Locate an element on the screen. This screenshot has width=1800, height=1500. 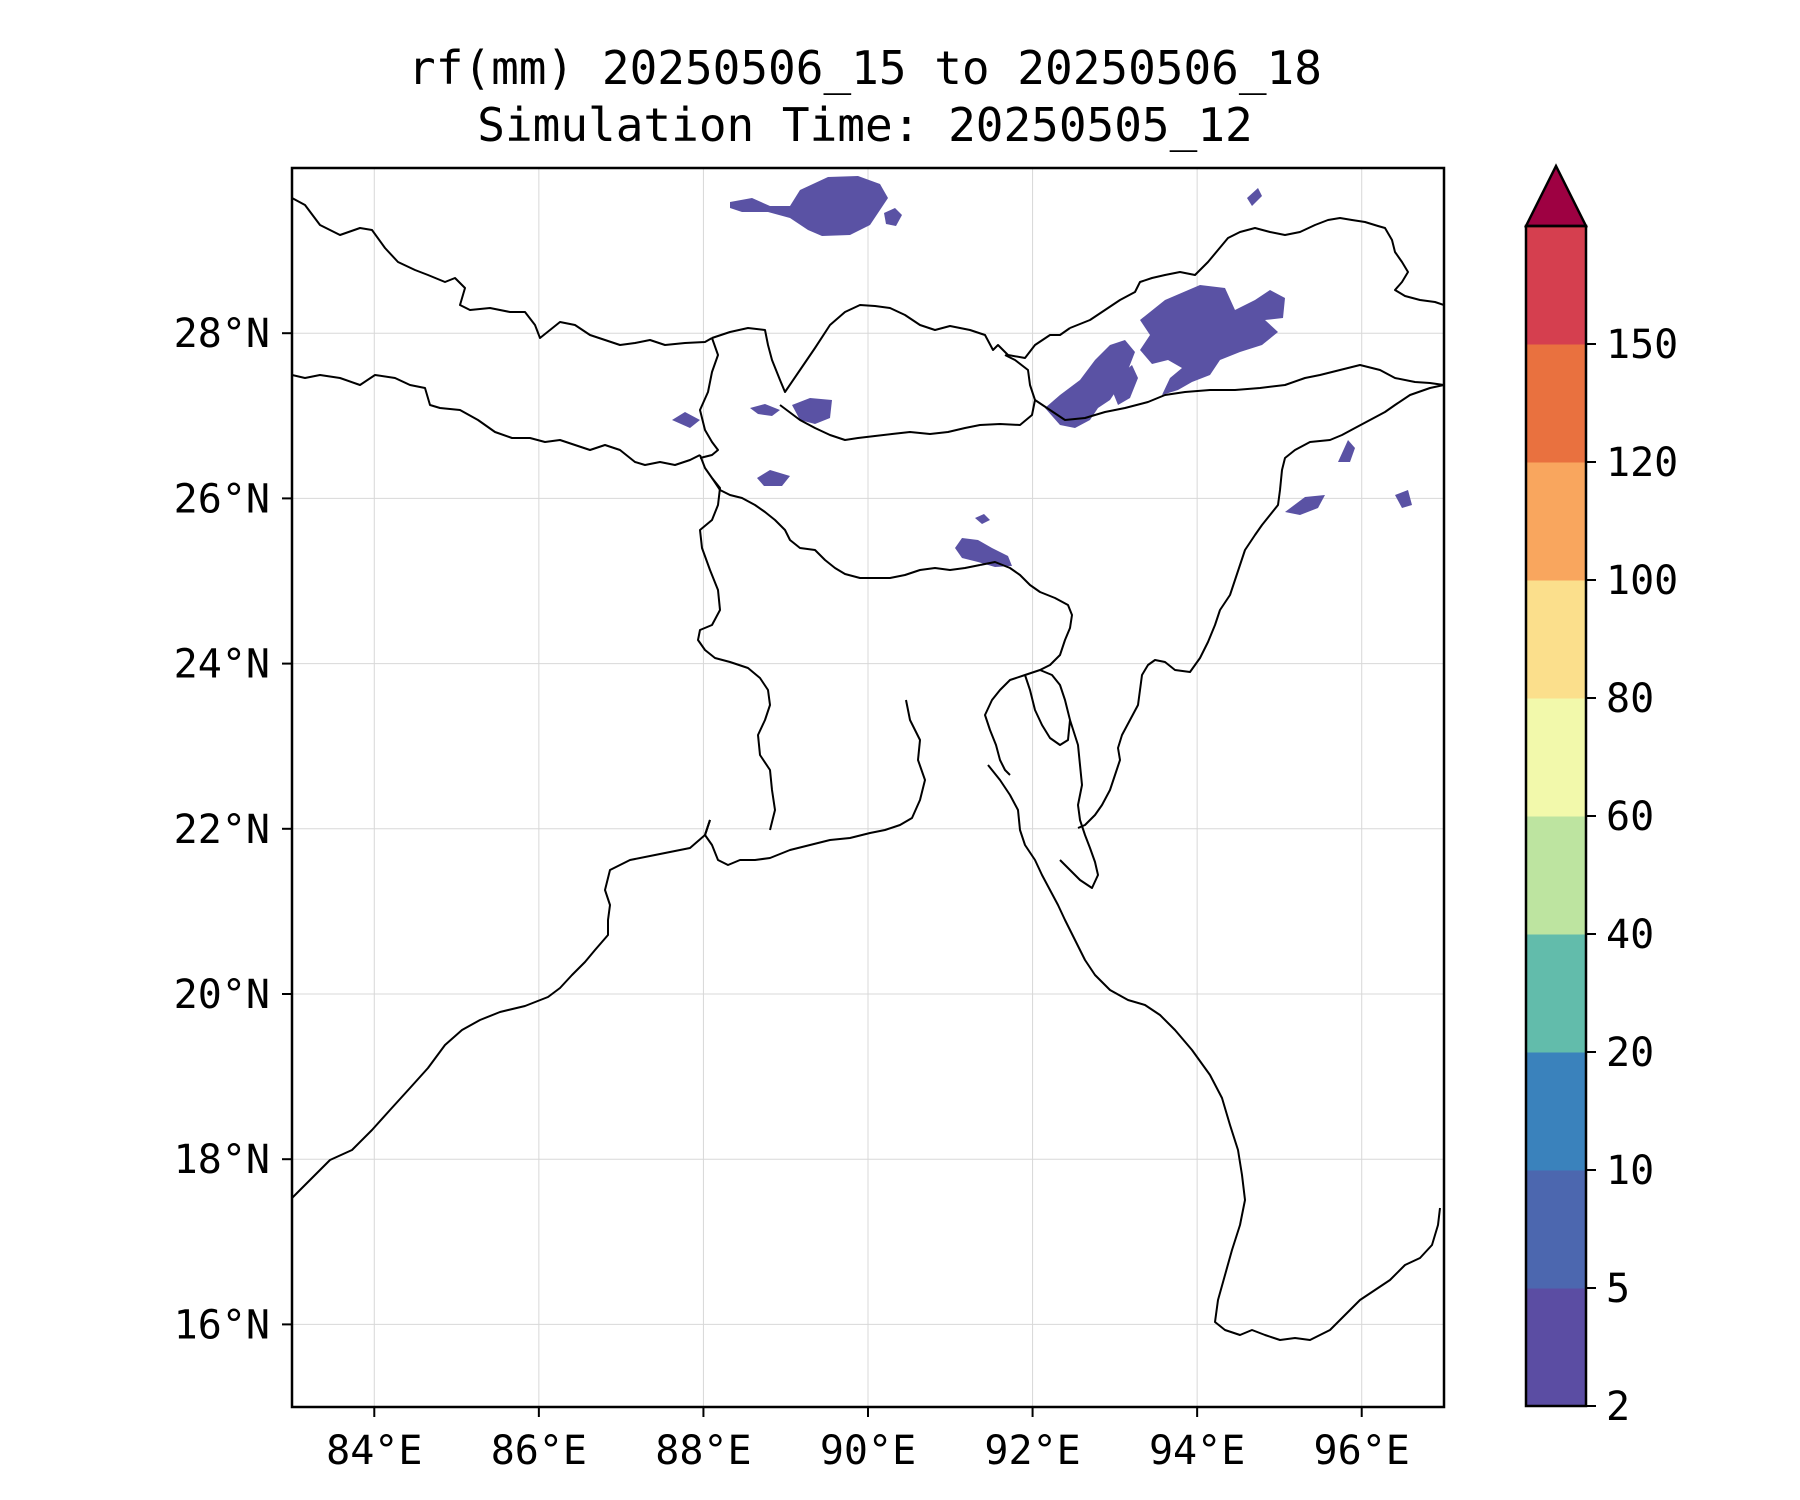
x-tick-label: 84°E is located at coordinates (374, 1451).